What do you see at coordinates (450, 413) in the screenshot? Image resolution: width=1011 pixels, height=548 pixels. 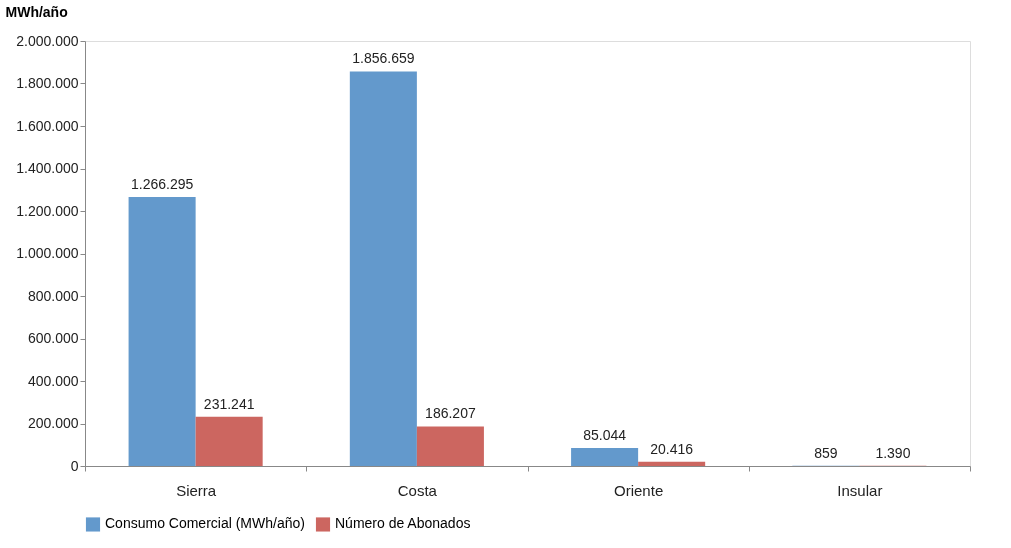 I see `data-label: 186.207` at bounding box center [450, 413].